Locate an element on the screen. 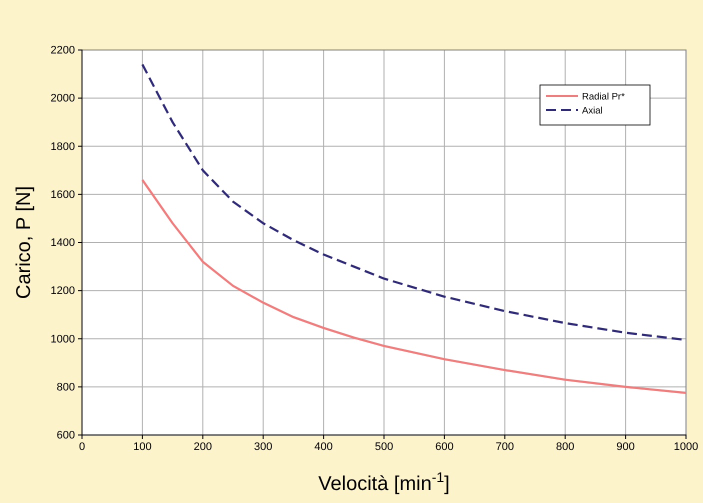 The image size is (703, 503). y-tick-label: 600 is located at coordinates (65, 436).